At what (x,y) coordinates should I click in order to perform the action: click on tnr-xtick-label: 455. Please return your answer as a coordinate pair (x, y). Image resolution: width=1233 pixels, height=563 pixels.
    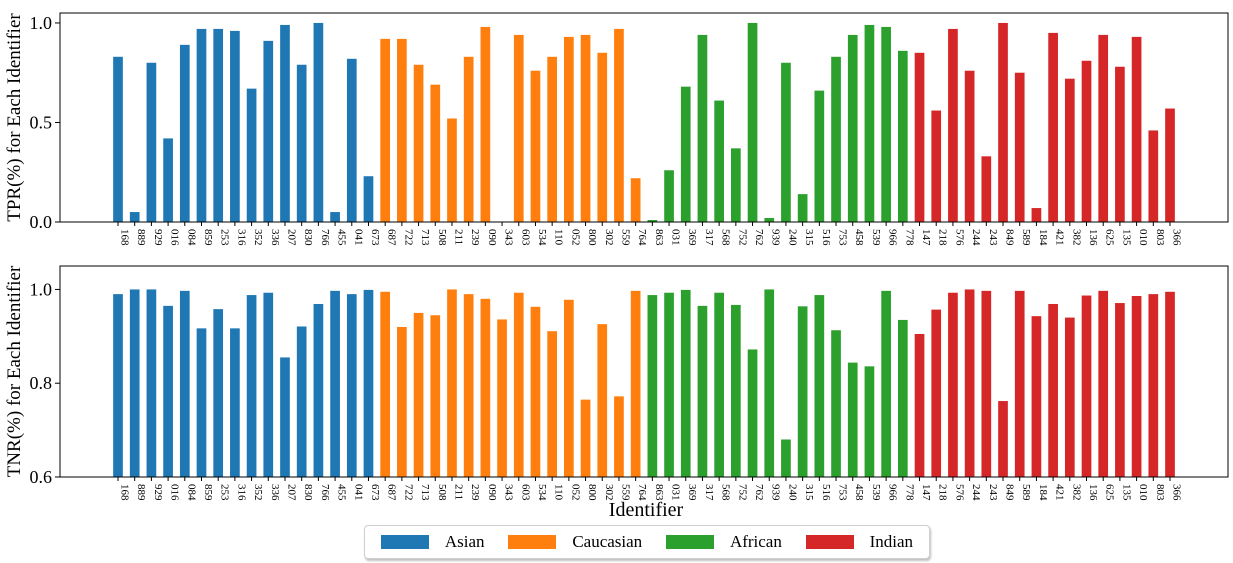
    Looking at the image, I should click on (342, 492).